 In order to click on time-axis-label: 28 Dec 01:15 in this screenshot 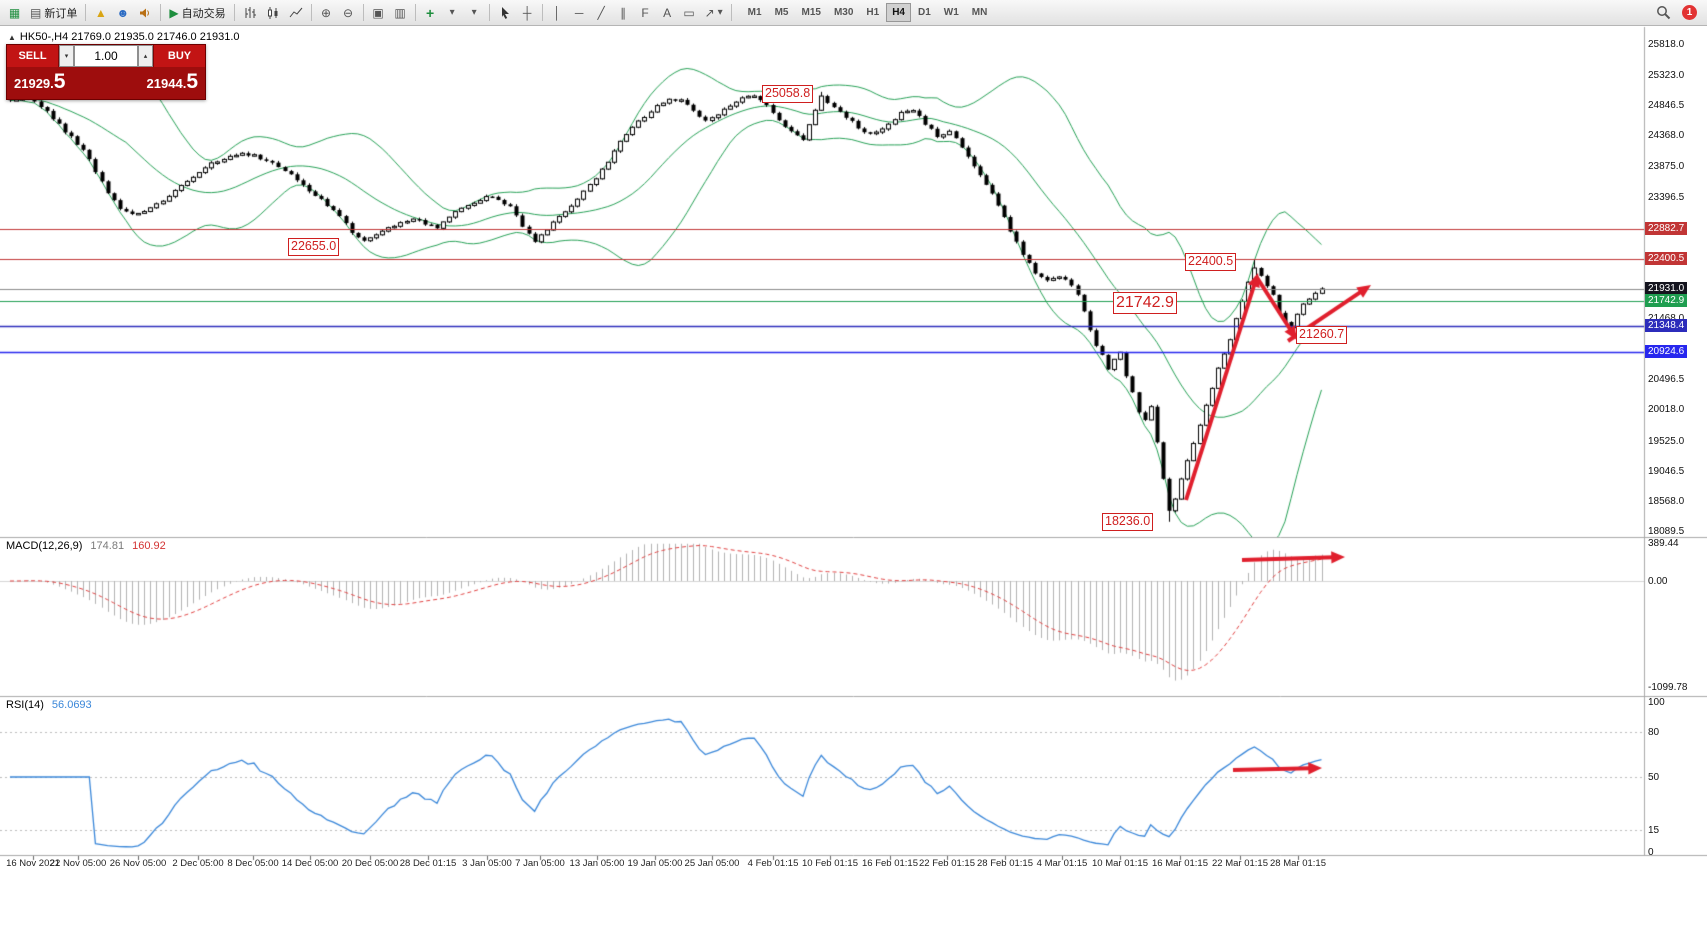, I will do `click(428, 863)`.